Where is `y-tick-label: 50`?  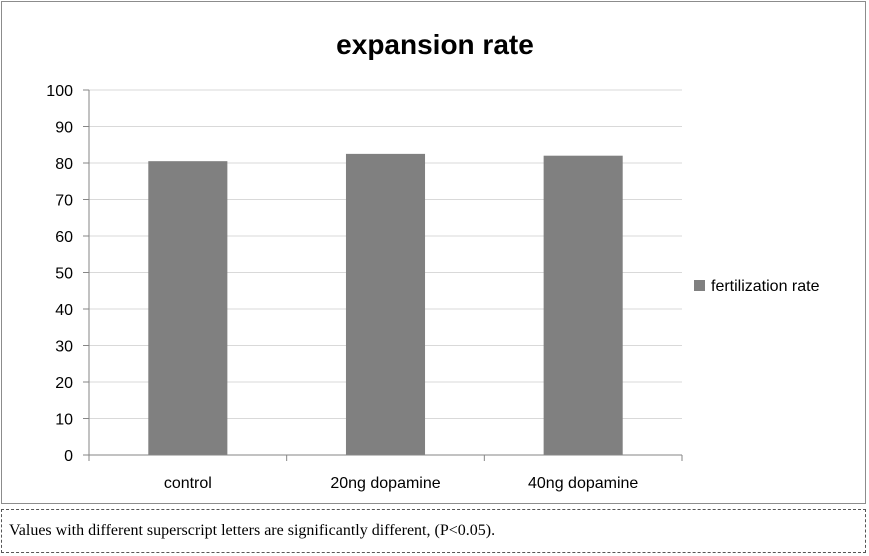 y-tick-label: 50 is located at coordinates (64, 274).